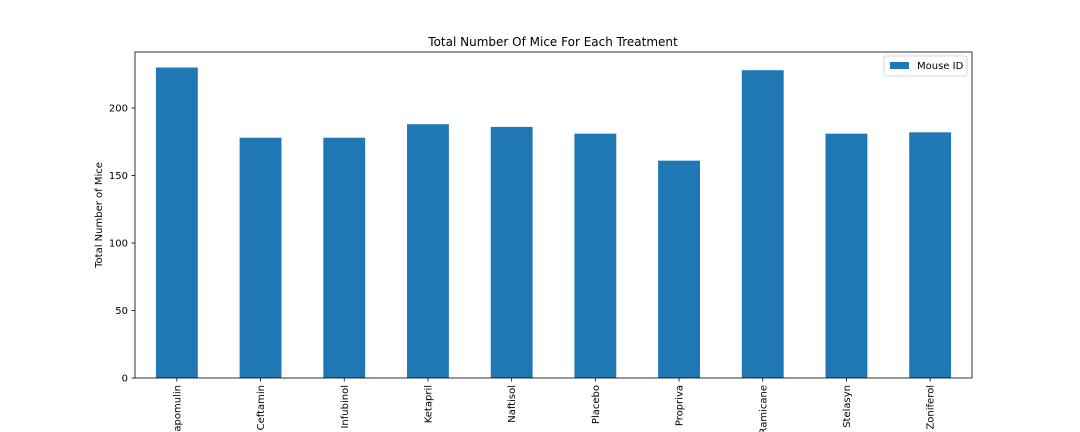  I want to click on bar-propriva, so click(679, 269).